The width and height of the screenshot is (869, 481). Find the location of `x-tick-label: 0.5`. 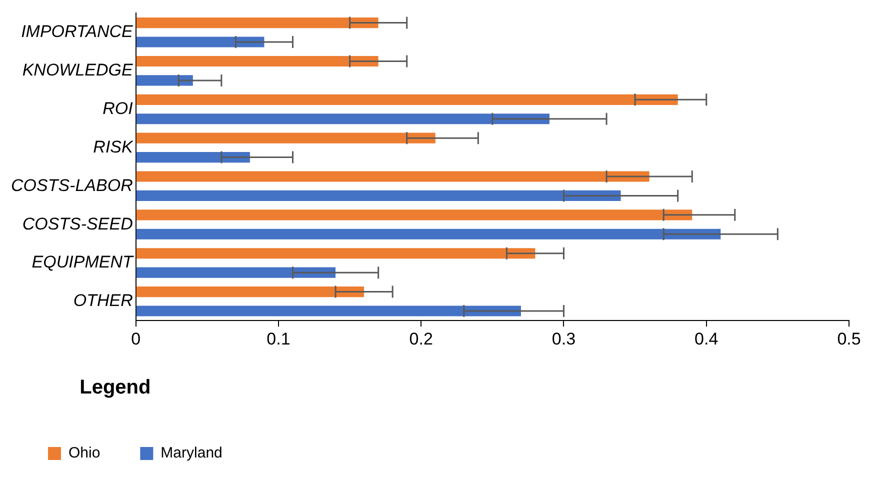

x-tick-label: 0.5 is located at coordinates (849, 338).